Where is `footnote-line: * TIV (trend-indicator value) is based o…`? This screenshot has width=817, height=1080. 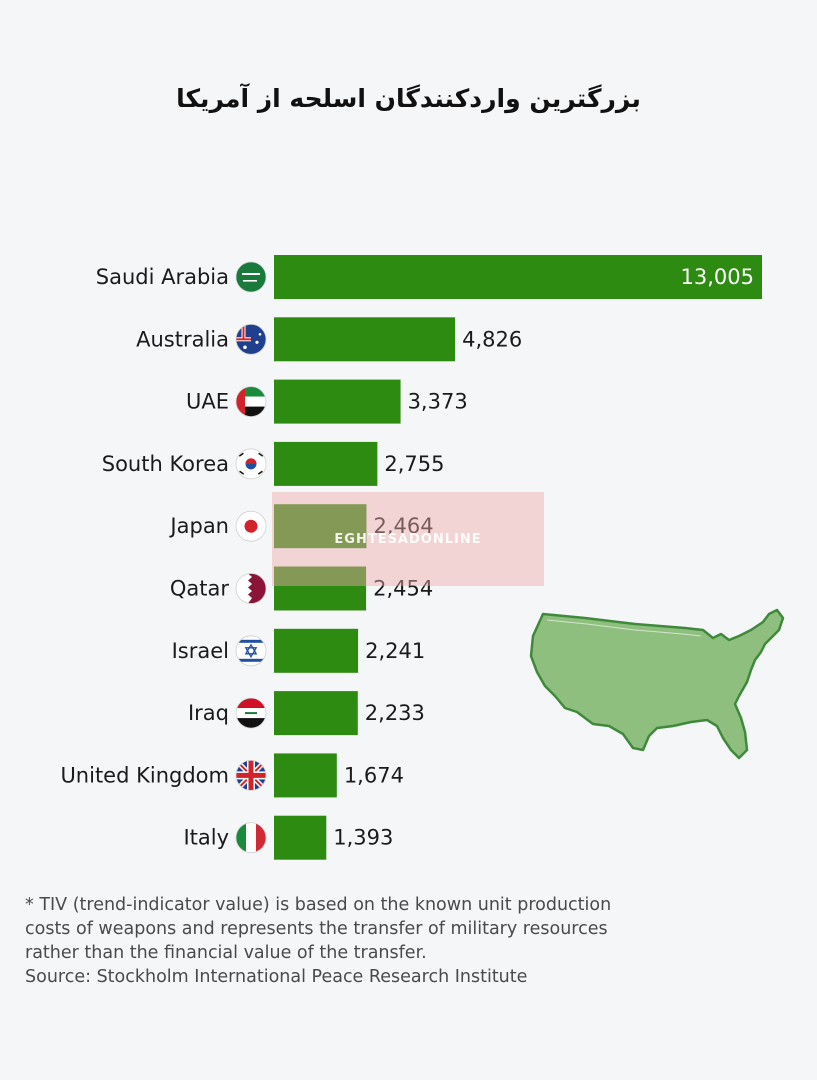
footnote-line: * TIV (trend-indicator value) is based o… is located at coordinates (318, 905).